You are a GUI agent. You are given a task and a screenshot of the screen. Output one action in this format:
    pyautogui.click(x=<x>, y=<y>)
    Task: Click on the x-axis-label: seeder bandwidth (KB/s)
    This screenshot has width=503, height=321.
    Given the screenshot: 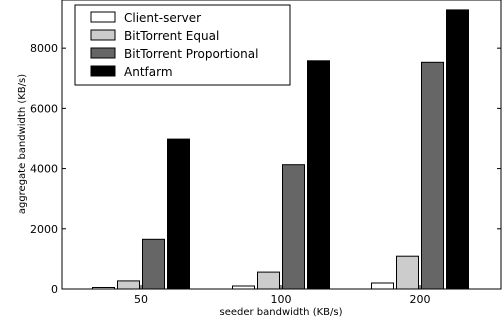 What is the action you would take?
    pyautogui.click(x=280, y=312)
    